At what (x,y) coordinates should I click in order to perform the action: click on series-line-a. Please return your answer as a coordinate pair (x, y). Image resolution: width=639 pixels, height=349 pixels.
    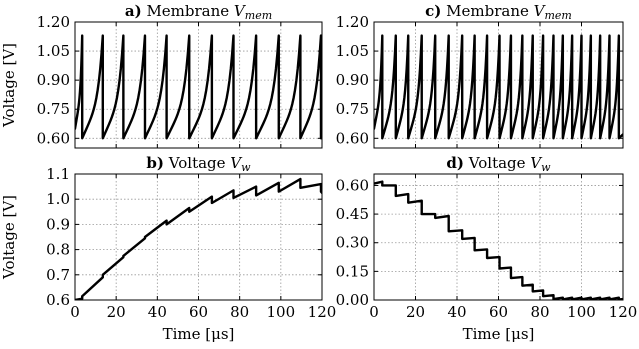
    Looking at the image, I should click on (198, 87).